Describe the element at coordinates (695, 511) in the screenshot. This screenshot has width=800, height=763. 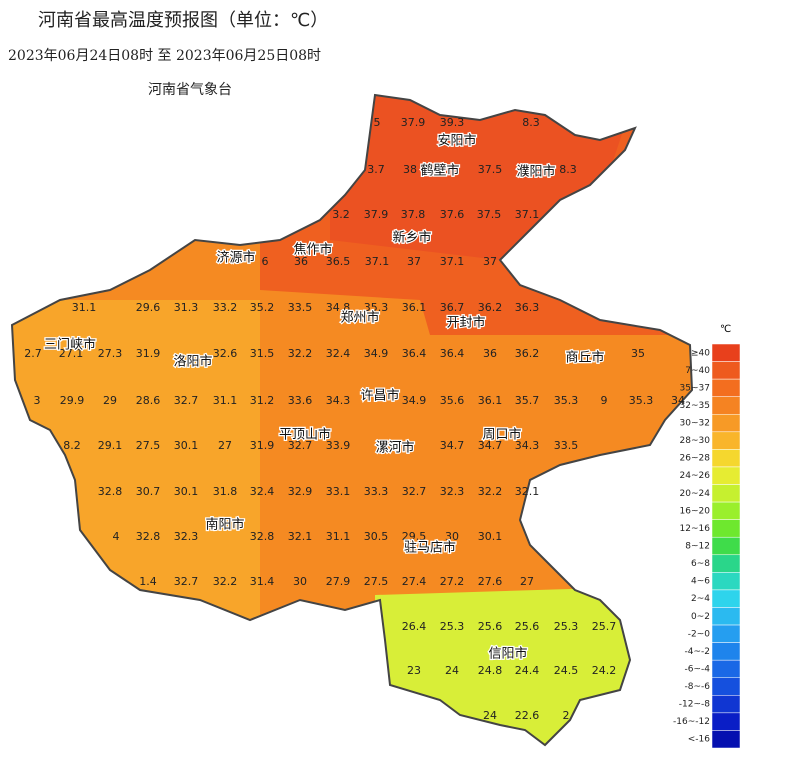
I see `legend-label: 16~20` at that location.